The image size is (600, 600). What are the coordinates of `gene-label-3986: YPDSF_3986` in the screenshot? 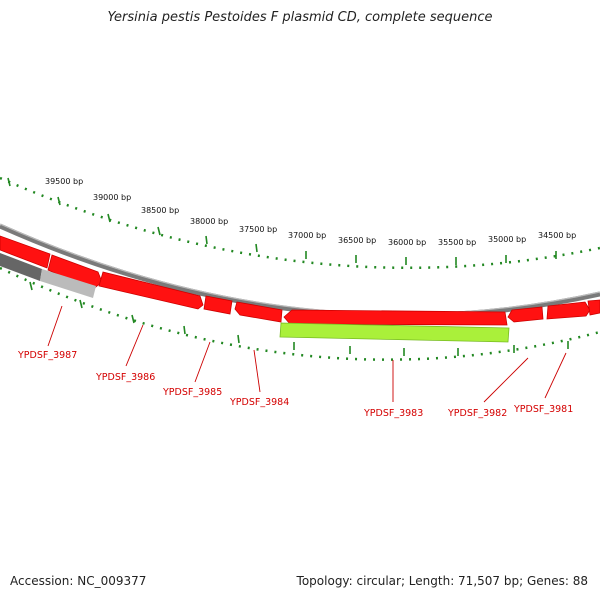 It's located at (125, 377).